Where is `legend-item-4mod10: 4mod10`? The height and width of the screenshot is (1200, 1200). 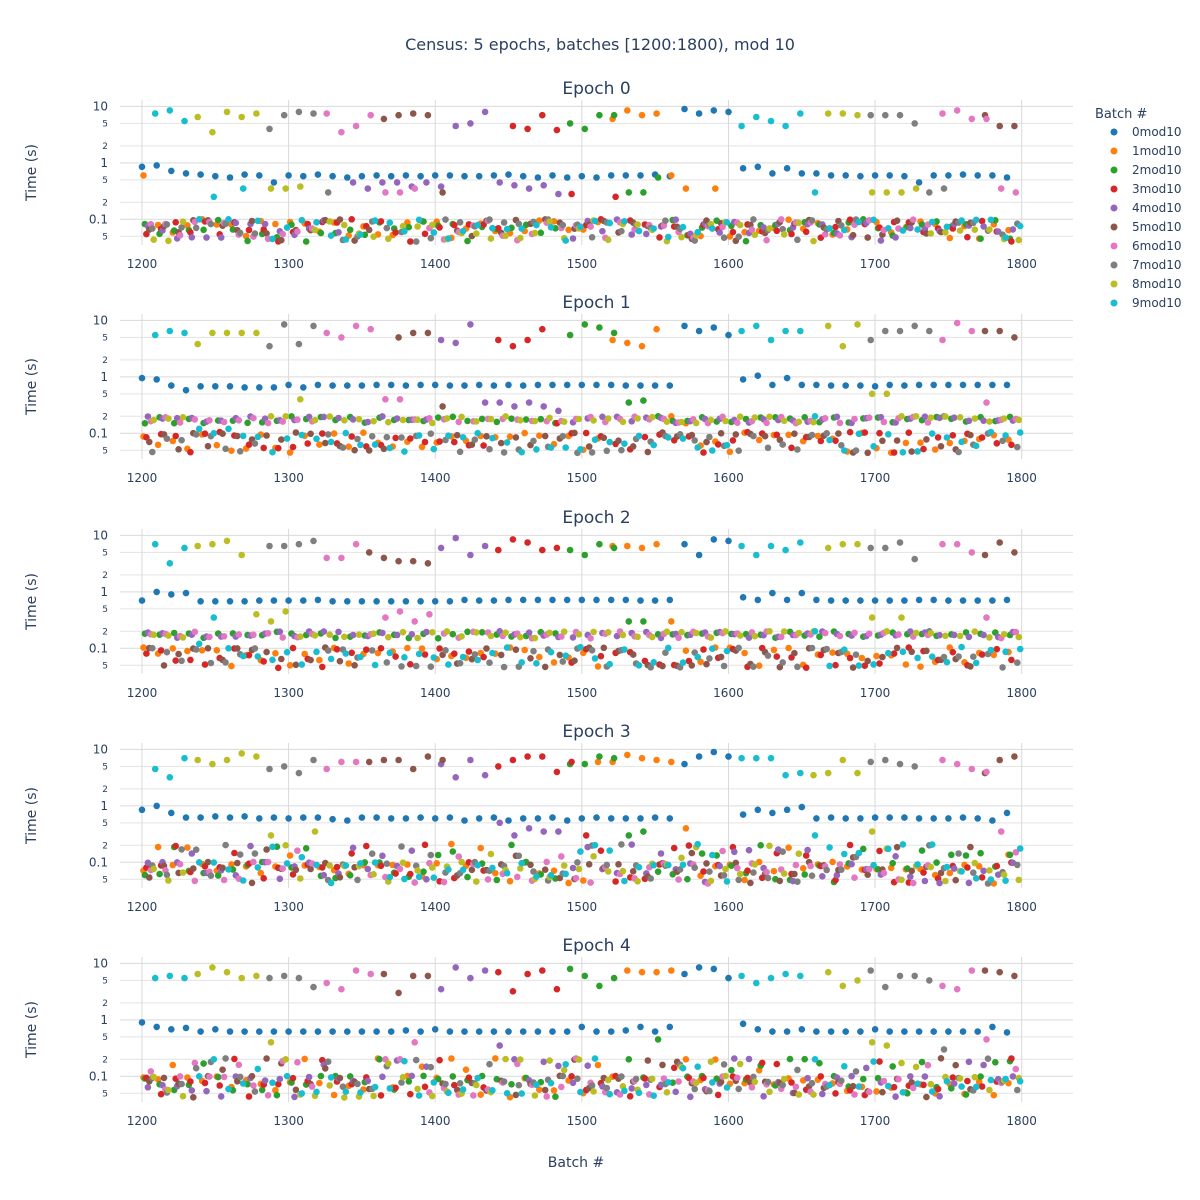 legend-item-4mod10: 4mod10 is located at coordinates (1146, 208).